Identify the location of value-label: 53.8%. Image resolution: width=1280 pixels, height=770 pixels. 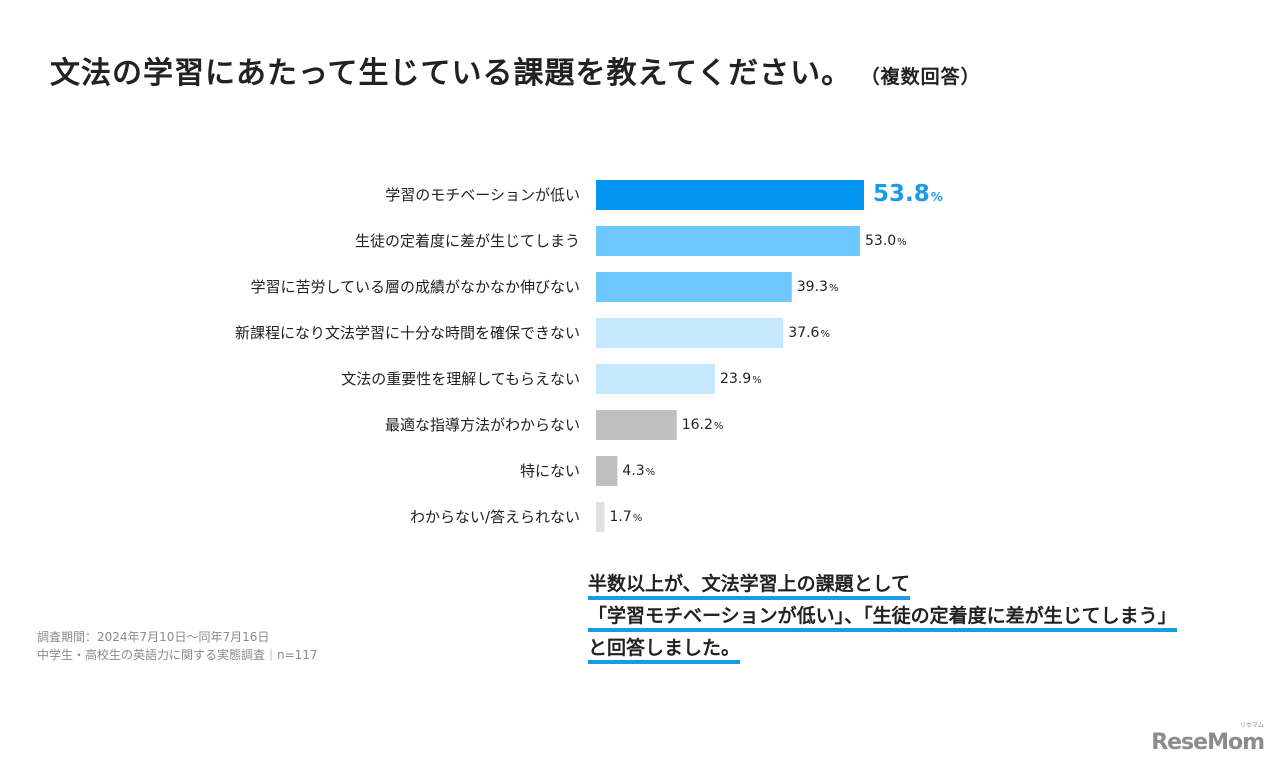
(908, 194).